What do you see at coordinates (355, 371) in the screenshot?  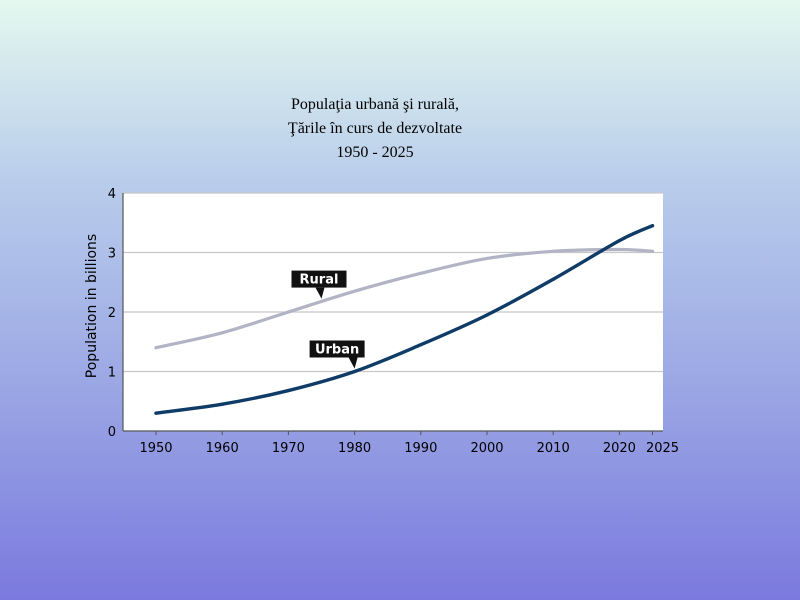 I see `data-point-urban-1980` at bounding box center [355, 371].